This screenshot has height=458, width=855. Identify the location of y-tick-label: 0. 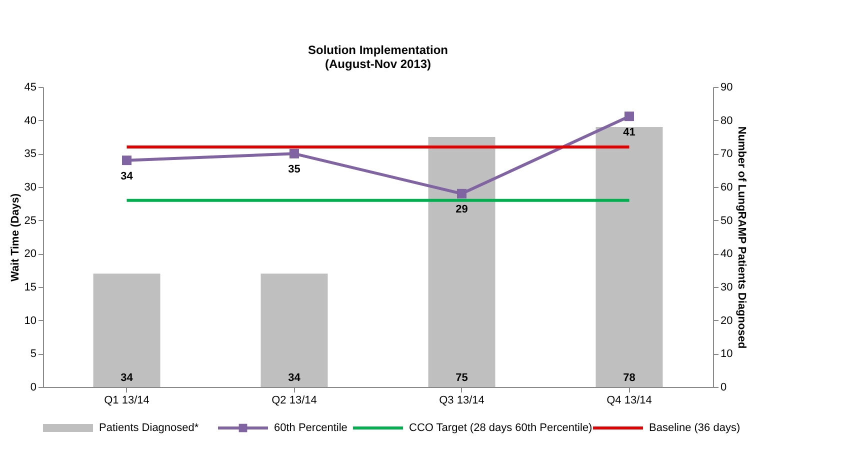
(33, 388).